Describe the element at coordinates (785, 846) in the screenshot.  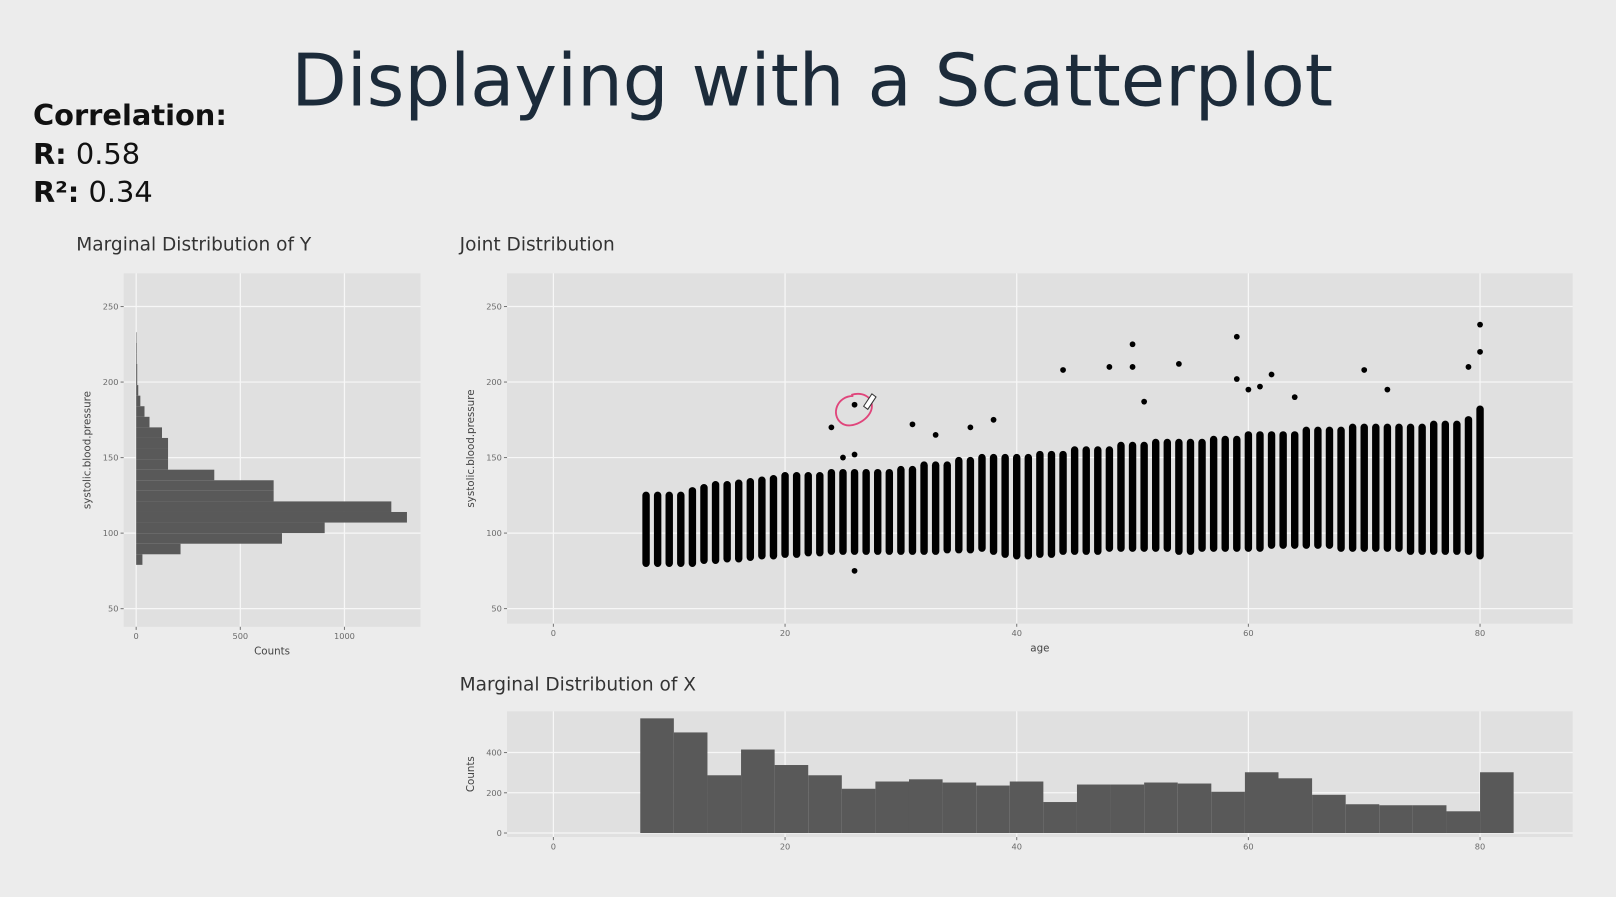
I see `x-tick-label: 20` at that location.